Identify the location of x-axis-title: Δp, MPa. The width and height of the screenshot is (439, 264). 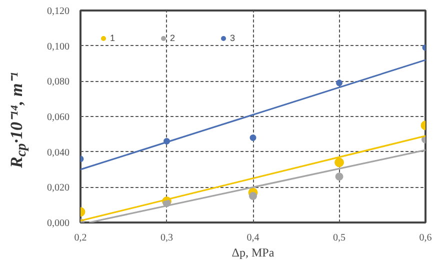
(253, 253).